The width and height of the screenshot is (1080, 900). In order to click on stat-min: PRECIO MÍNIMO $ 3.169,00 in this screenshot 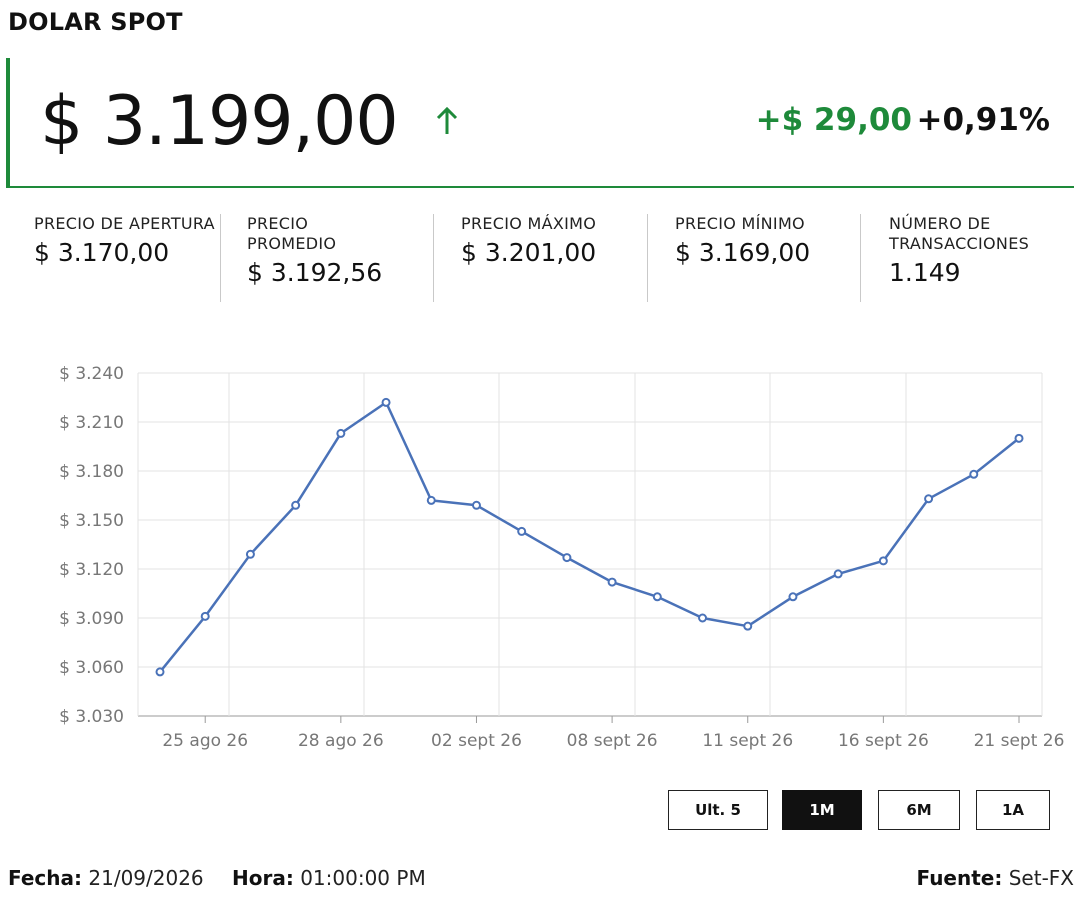, I will do `click(770, 258)`.